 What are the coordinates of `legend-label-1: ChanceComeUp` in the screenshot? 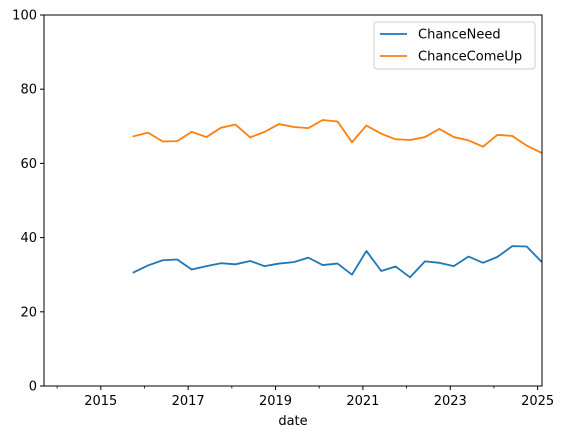 It's located at (470, 57).